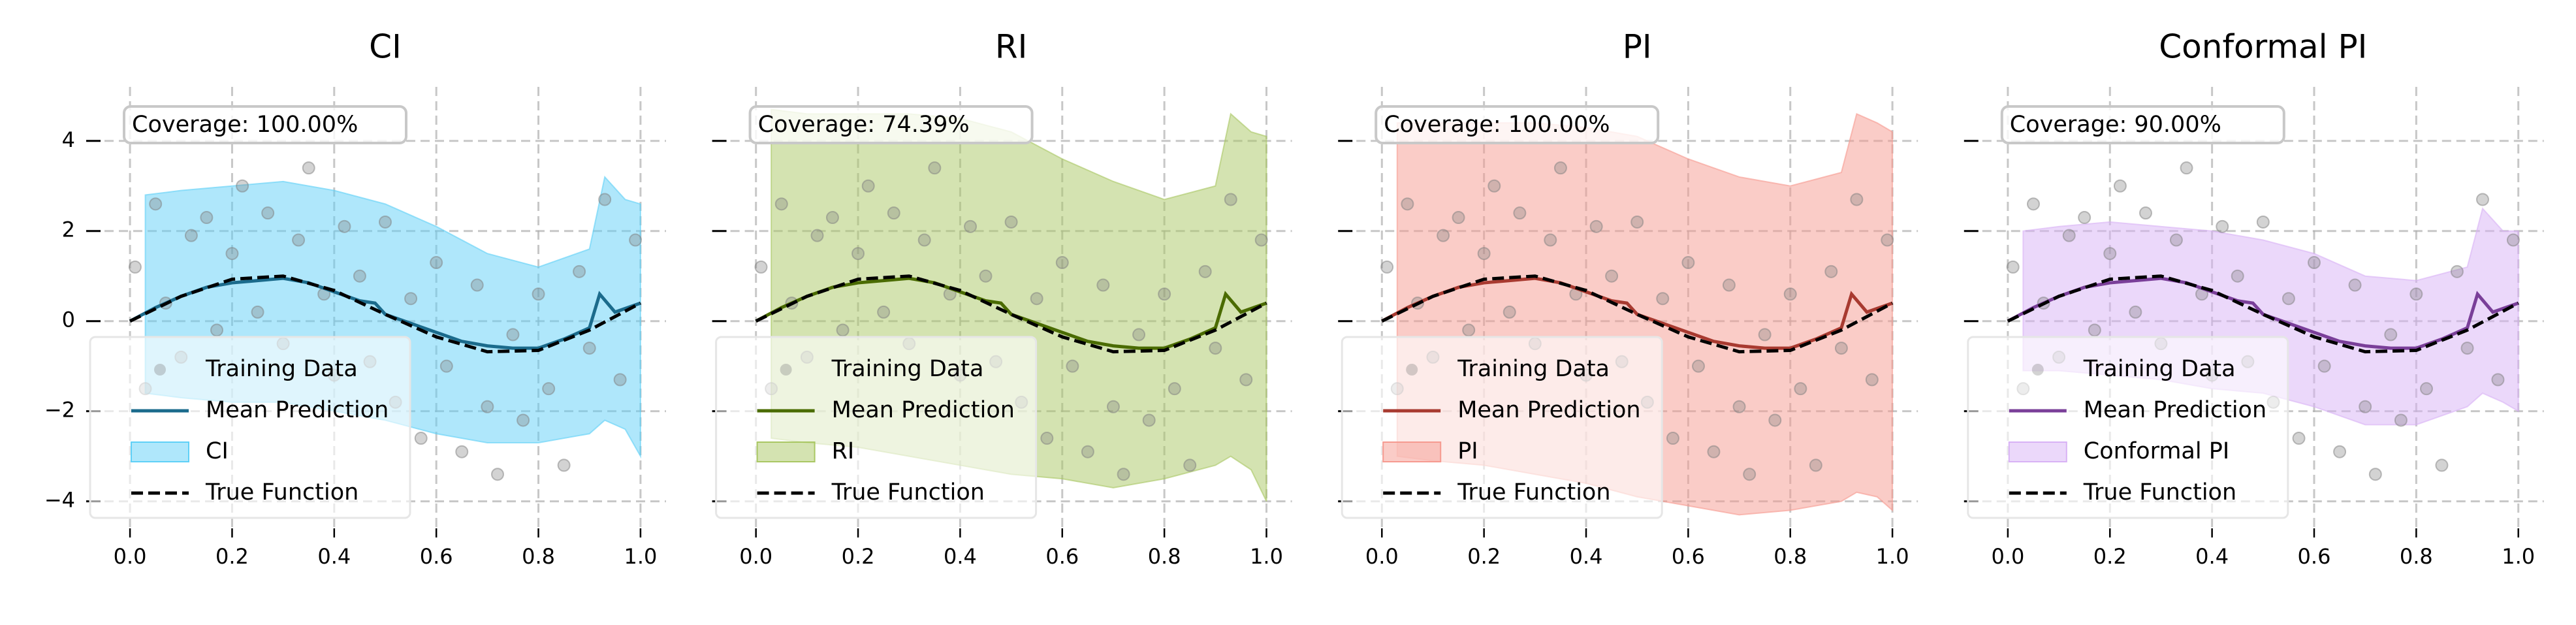  What do you see at coordinates (2115, 125) in the screenshot?
I see `coverage-text: Coverage: 90.00%` at bounding box center [2115, 125].